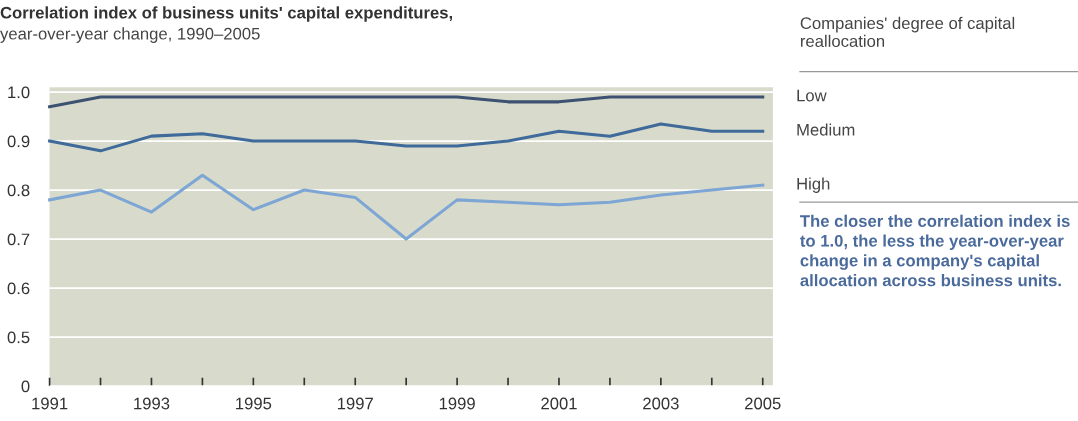 The image size is (1078, 421). What do you see at coordinates (18, 337) in the screenshot?
I see `y-tick-label: 0.5` at bounding box center [18, 337].